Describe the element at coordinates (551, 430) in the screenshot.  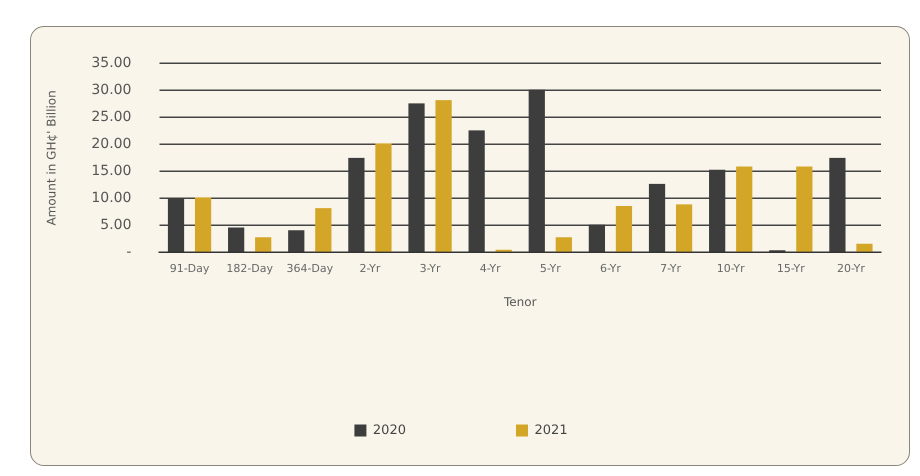
I see `legend-label: 2021` at that location.